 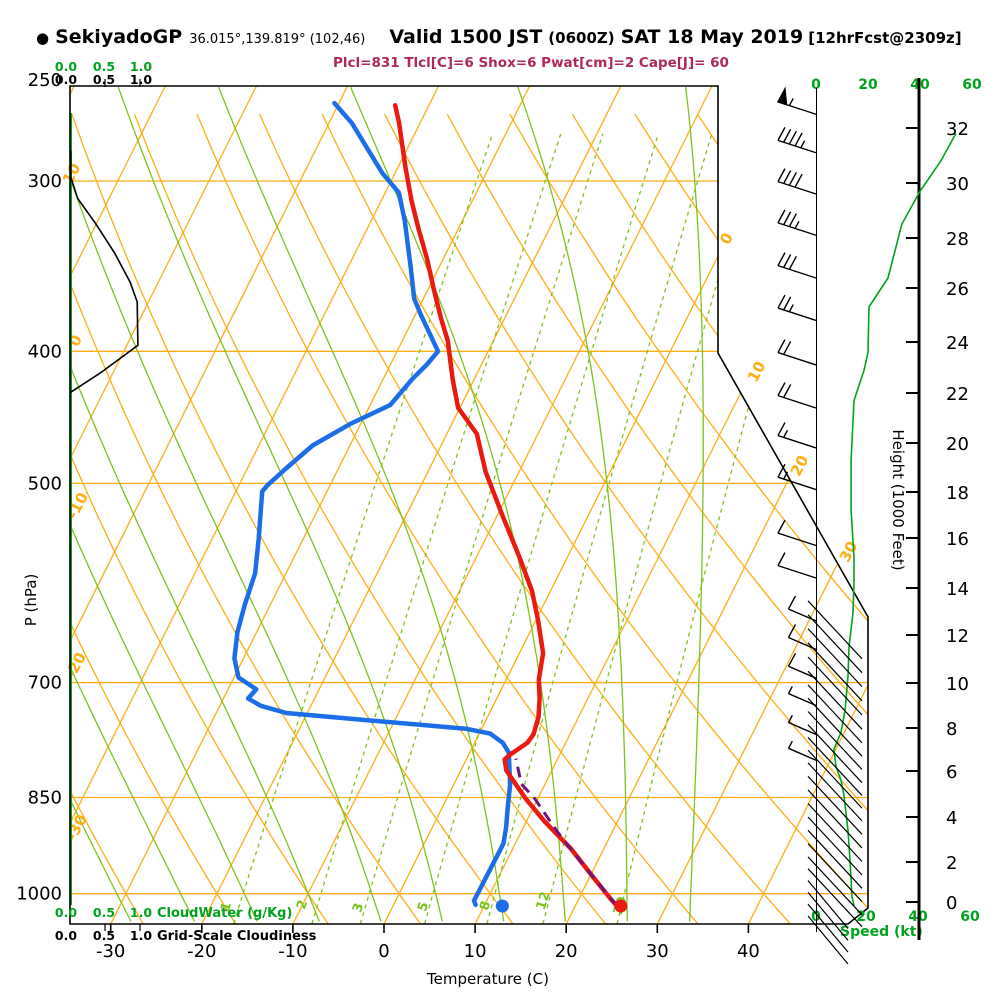 I want to click on height-tick-label: 26, so click(x=957, y=289).